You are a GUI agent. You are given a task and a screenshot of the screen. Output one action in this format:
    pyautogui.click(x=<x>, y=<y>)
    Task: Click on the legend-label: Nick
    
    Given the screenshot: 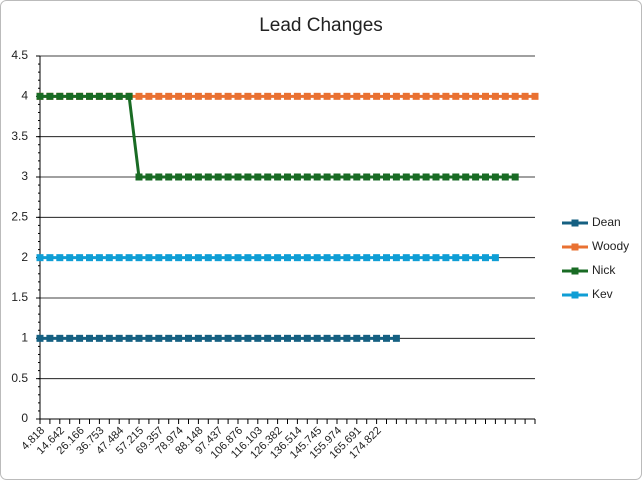 What is the action you would take?
    pyautogui.click(x=604, y=270)
    